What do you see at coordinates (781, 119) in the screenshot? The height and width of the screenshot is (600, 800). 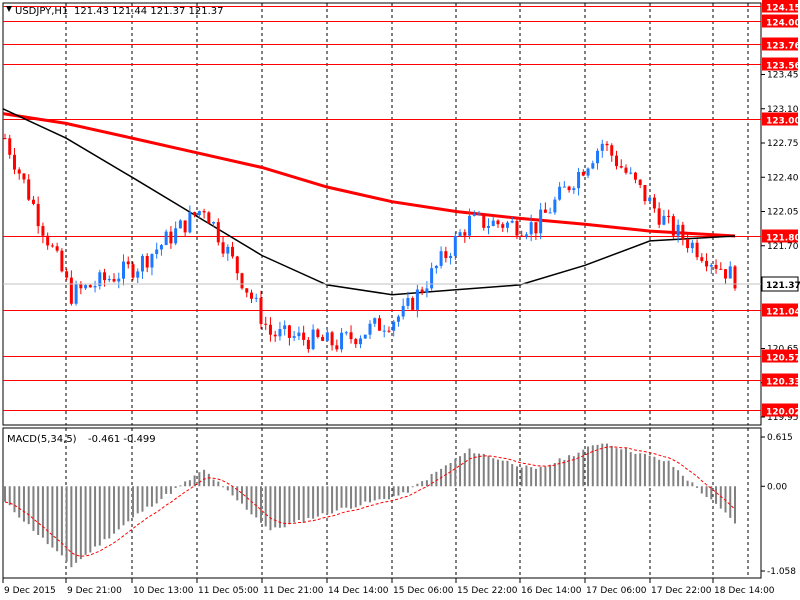 I see `level-tag: 123.00` at bounding box center [781, 119].